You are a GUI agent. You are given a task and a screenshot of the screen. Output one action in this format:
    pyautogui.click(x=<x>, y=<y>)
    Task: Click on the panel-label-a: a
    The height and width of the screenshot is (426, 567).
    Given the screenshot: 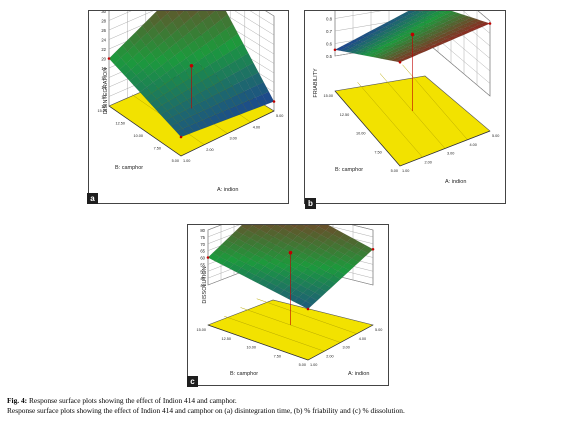 What is the action you would take?
    pyautogui.click(x=92, y=198)
    